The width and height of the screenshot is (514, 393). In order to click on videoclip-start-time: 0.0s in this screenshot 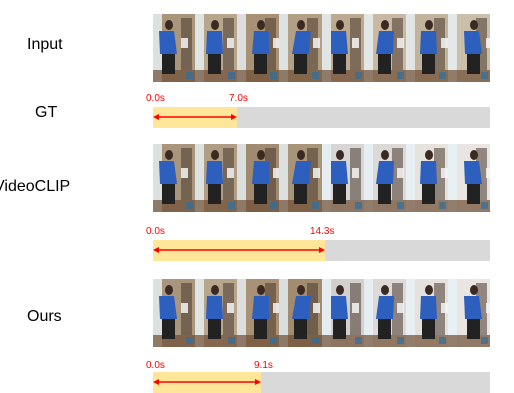, I will do `click(155, 231)`.